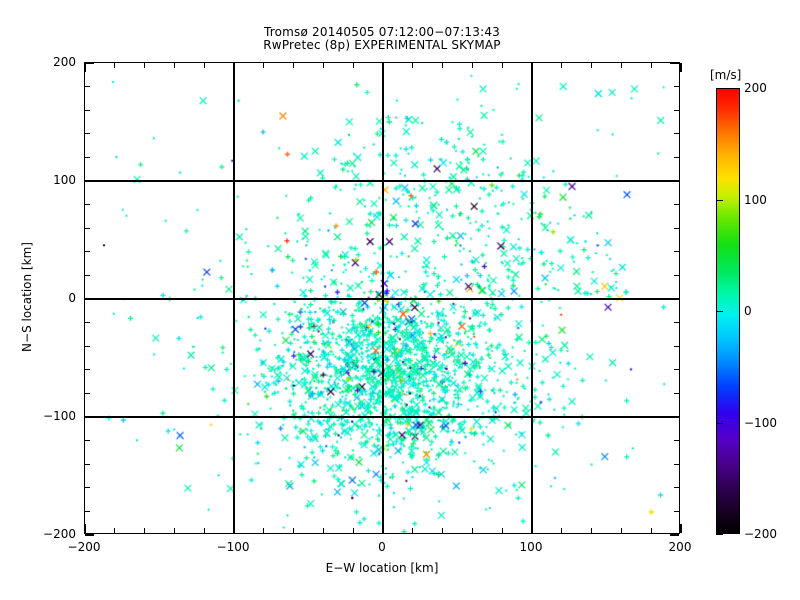 This screenshot has width=800, height=600. Describe the element at coordinates (760, 534) in the screenshot. I see `colorbar-tick-label: −200` at that location.